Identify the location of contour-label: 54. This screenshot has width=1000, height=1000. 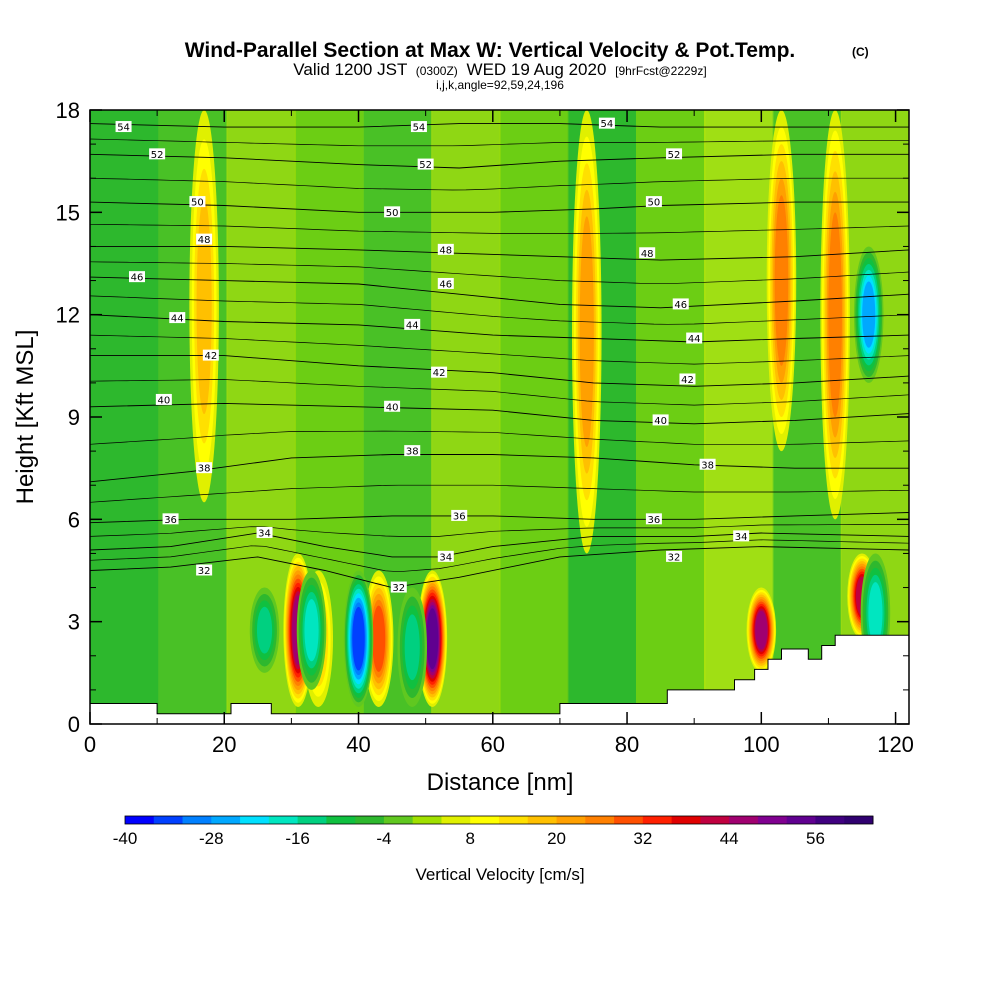
(418, 127).